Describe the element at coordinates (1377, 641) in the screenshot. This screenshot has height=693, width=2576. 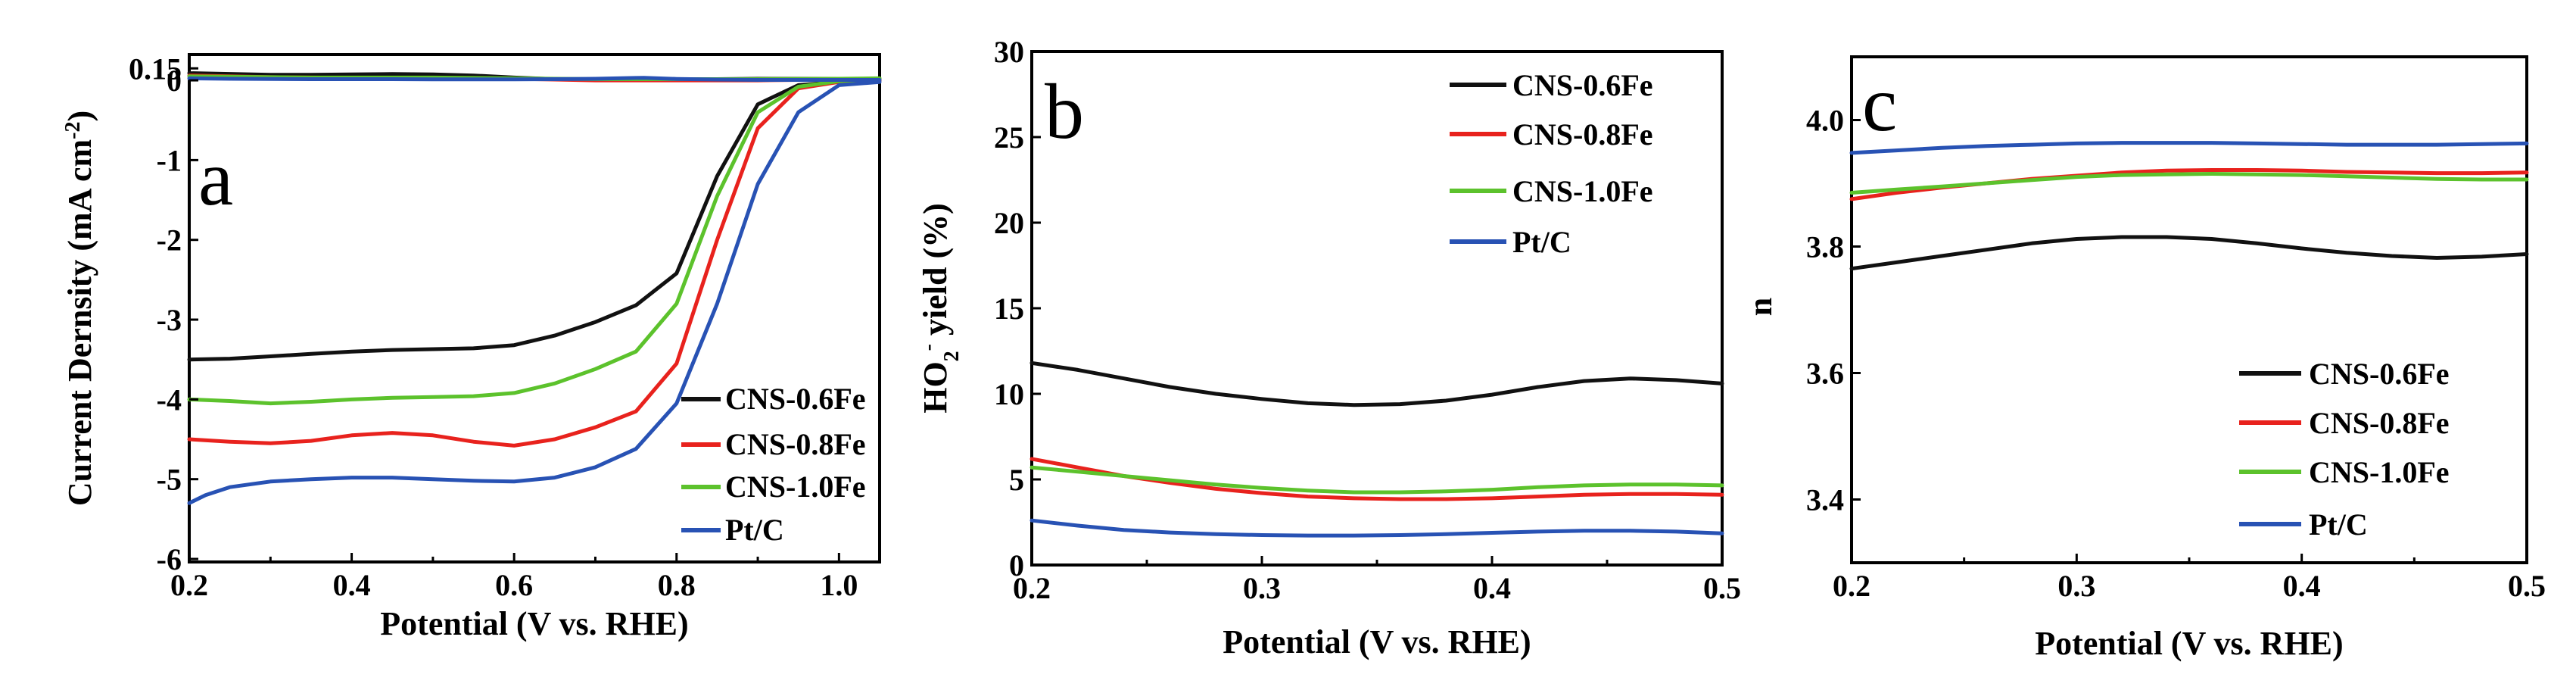
I see `panel-b-xlabel: Potential (V vs. RHE)` at that location.